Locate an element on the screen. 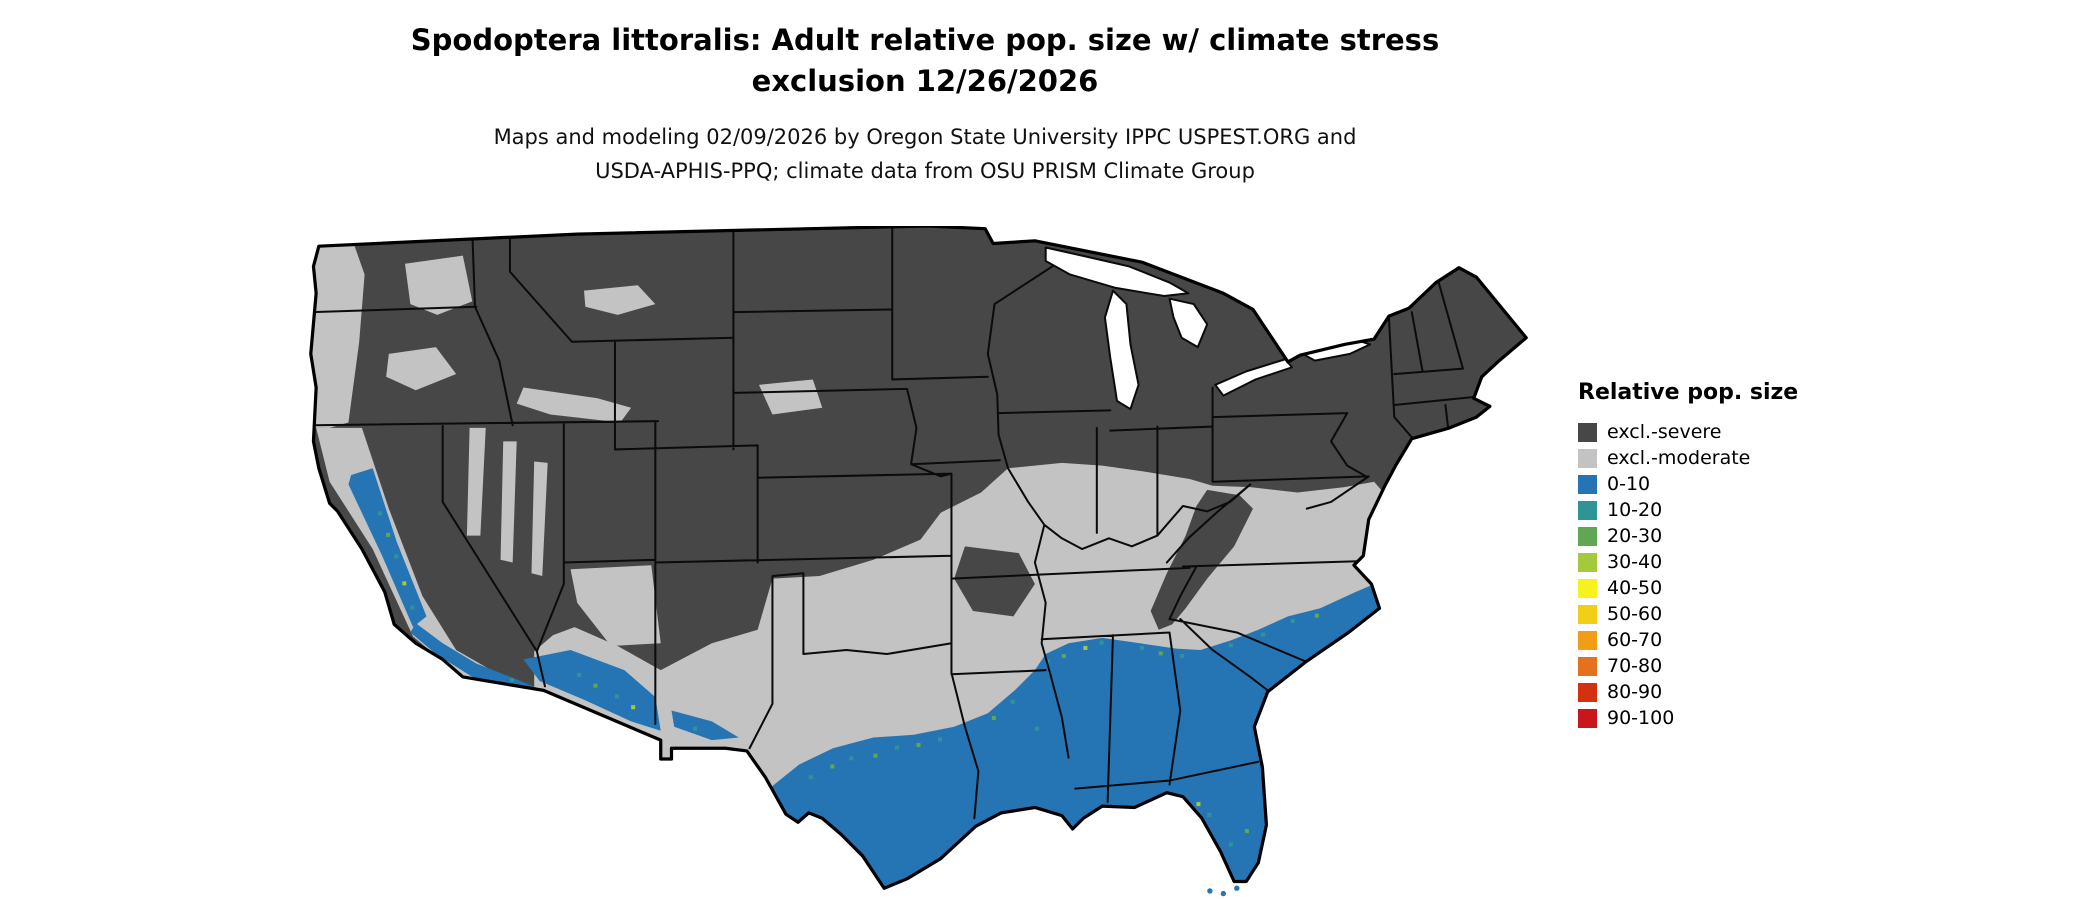  legend-label: 20-30 is located at coordinates (1635, 535).